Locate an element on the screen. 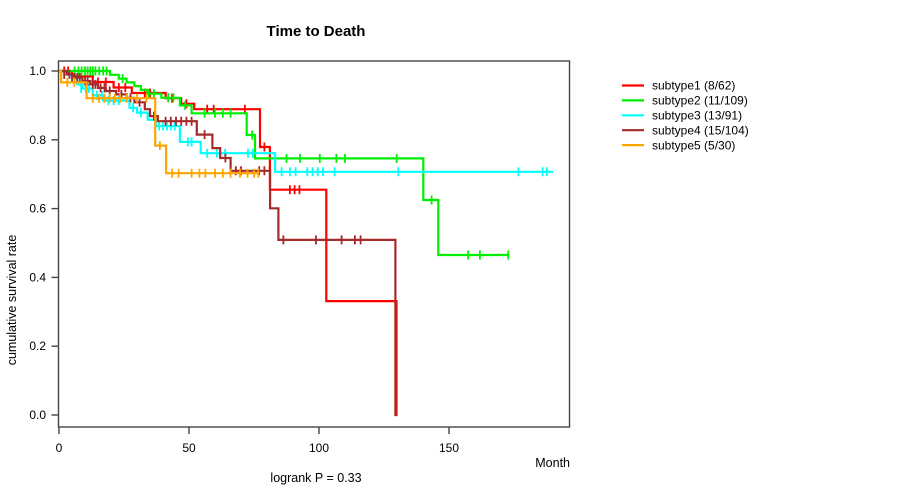 This screenshot has height=500, width=900. y-tick-label: 1.0 is located at coordinates (37, 71).